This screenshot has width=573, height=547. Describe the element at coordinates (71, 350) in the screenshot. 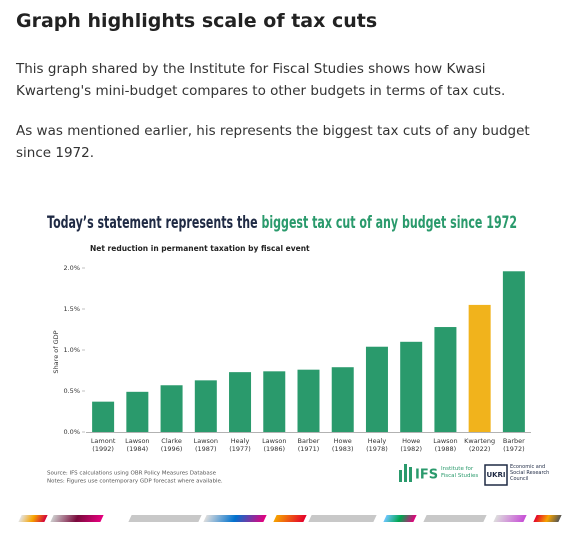

I see `y-tick-label: 1.0%` at that location.